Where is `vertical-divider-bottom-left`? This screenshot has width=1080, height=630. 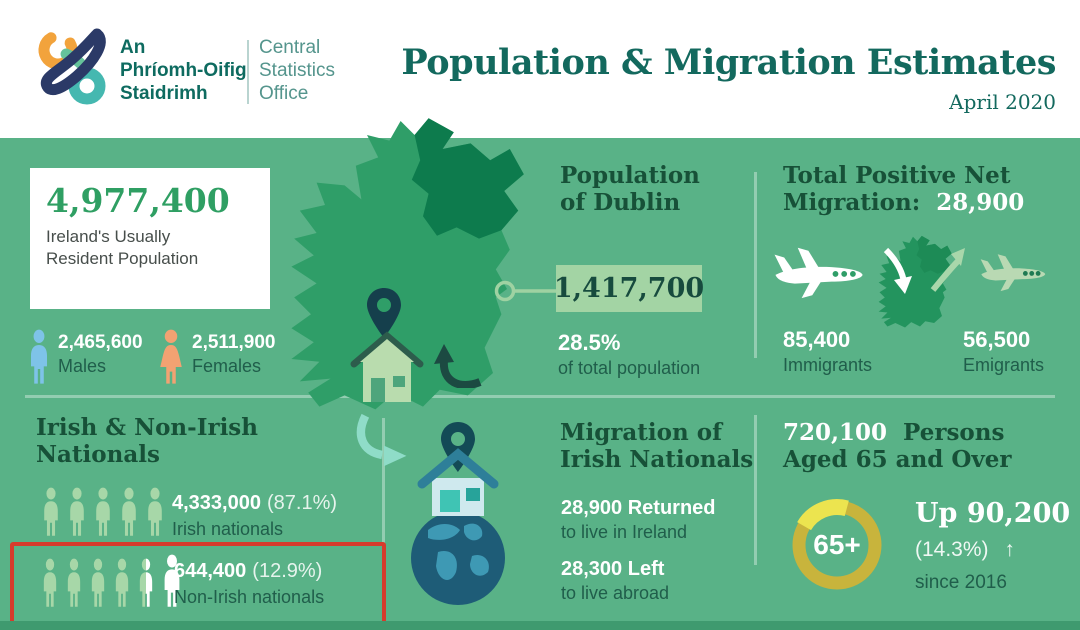 vertical-divider-bottom-left is located at coordinates (383, 510).